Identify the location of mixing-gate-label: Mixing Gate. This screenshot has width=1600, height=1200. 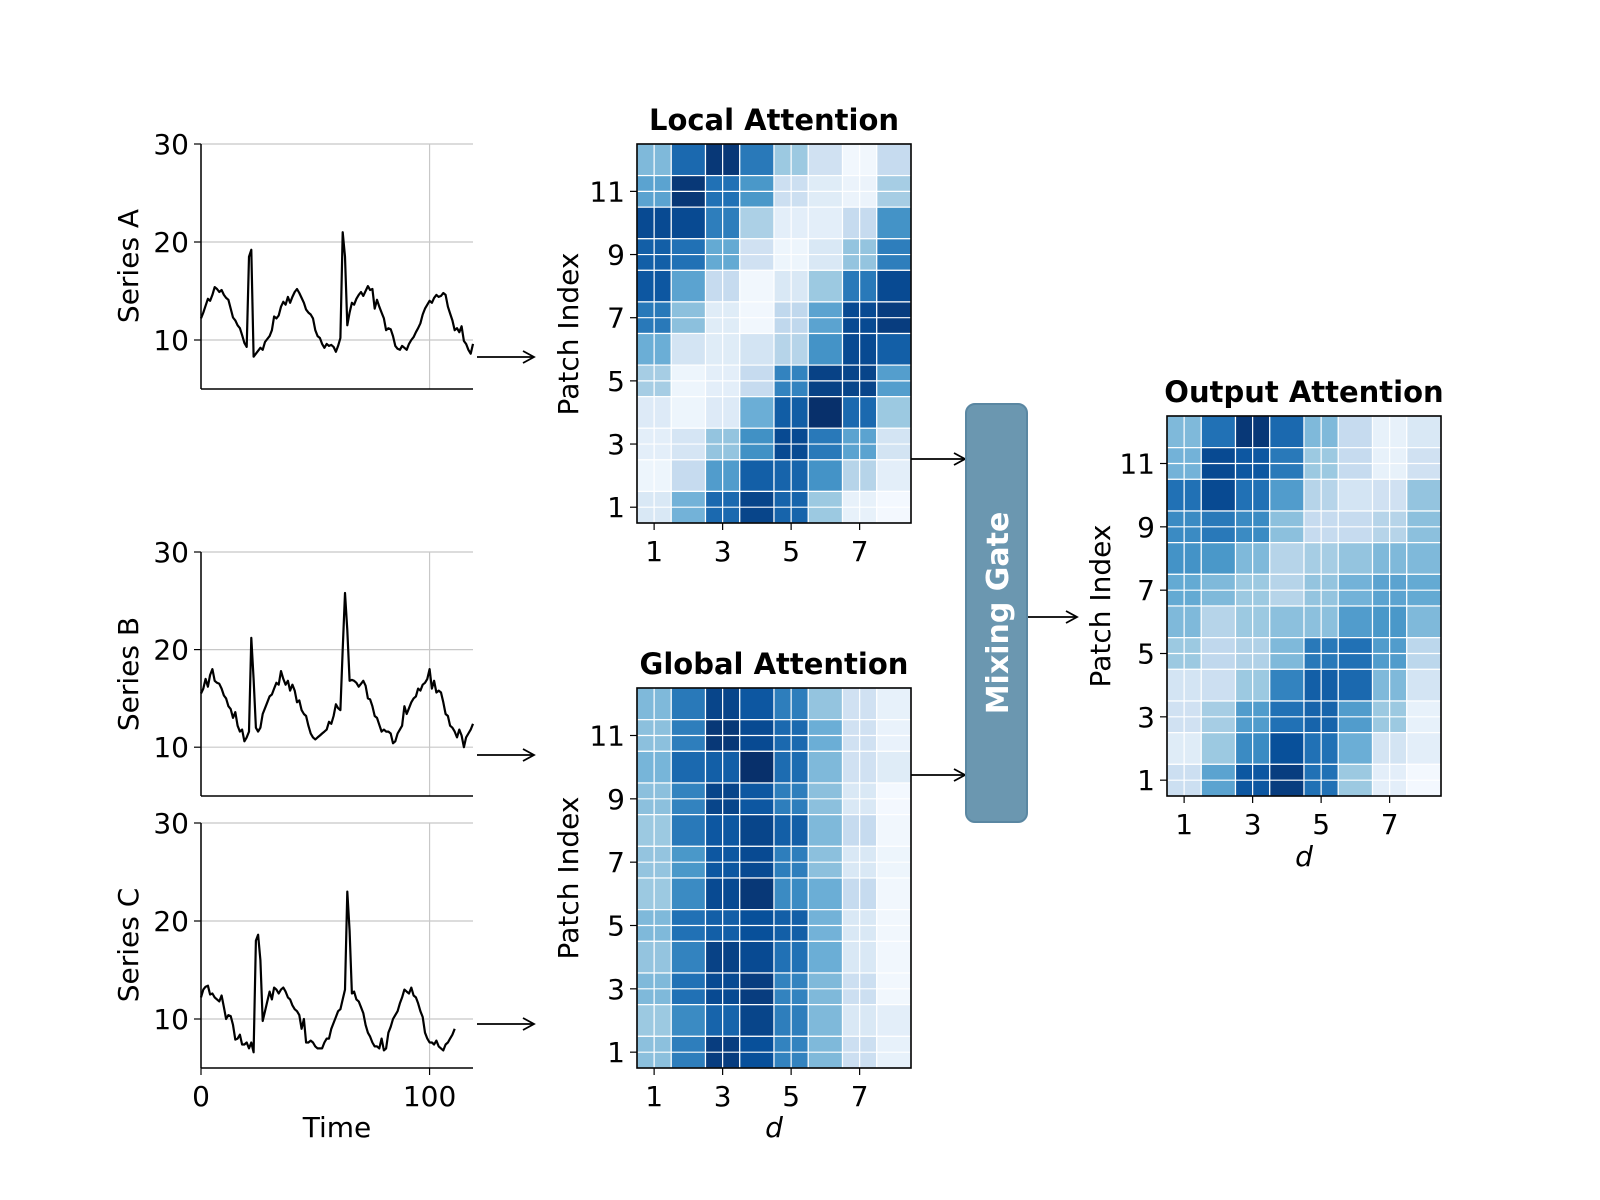
(998, 613).